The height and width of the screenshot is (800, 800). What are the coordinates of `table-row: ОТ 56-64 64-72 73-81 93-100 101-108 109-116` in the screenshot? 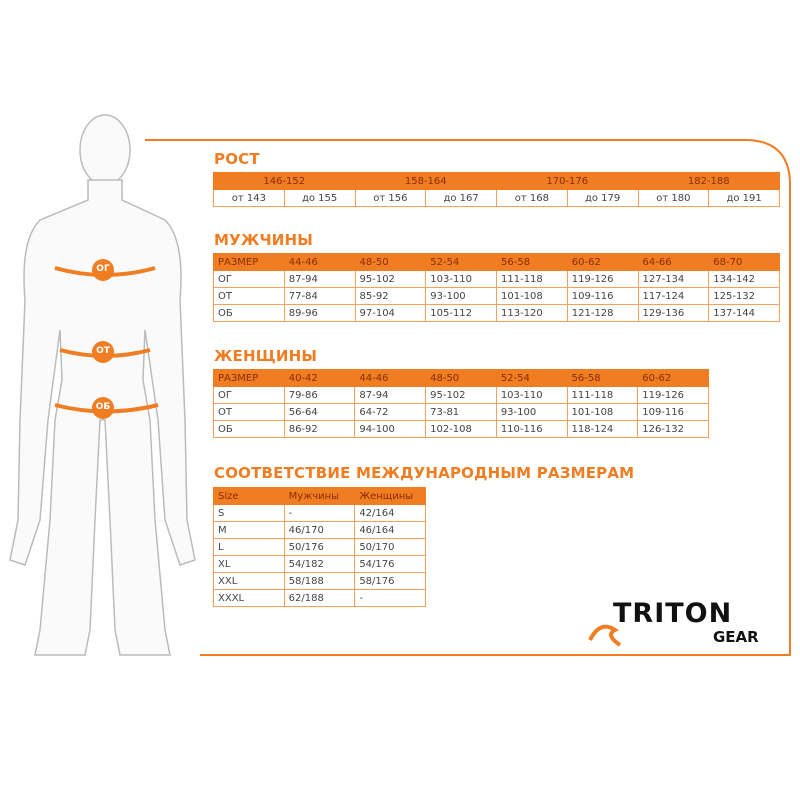 It's located at (461, 412).